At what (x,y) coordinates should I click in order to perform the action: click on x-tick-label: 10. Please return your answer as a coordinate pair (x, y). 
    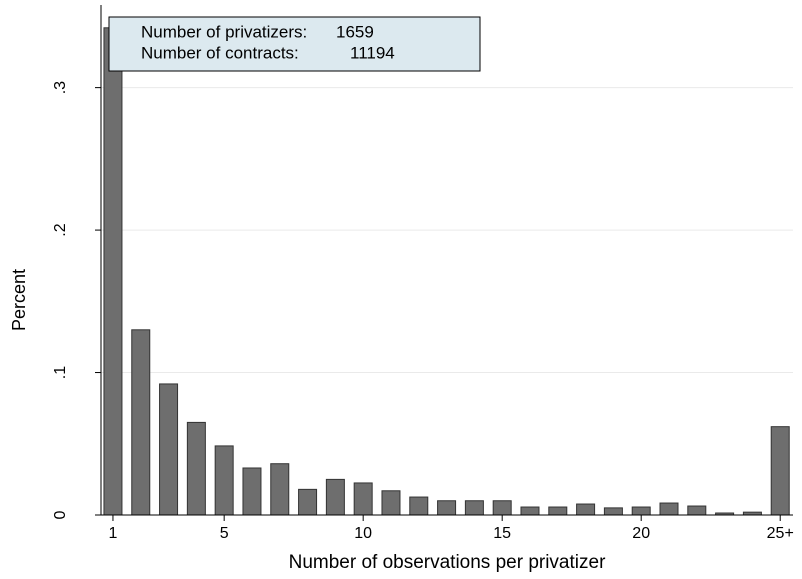
    Looking at the image, I should click on (363, 533).